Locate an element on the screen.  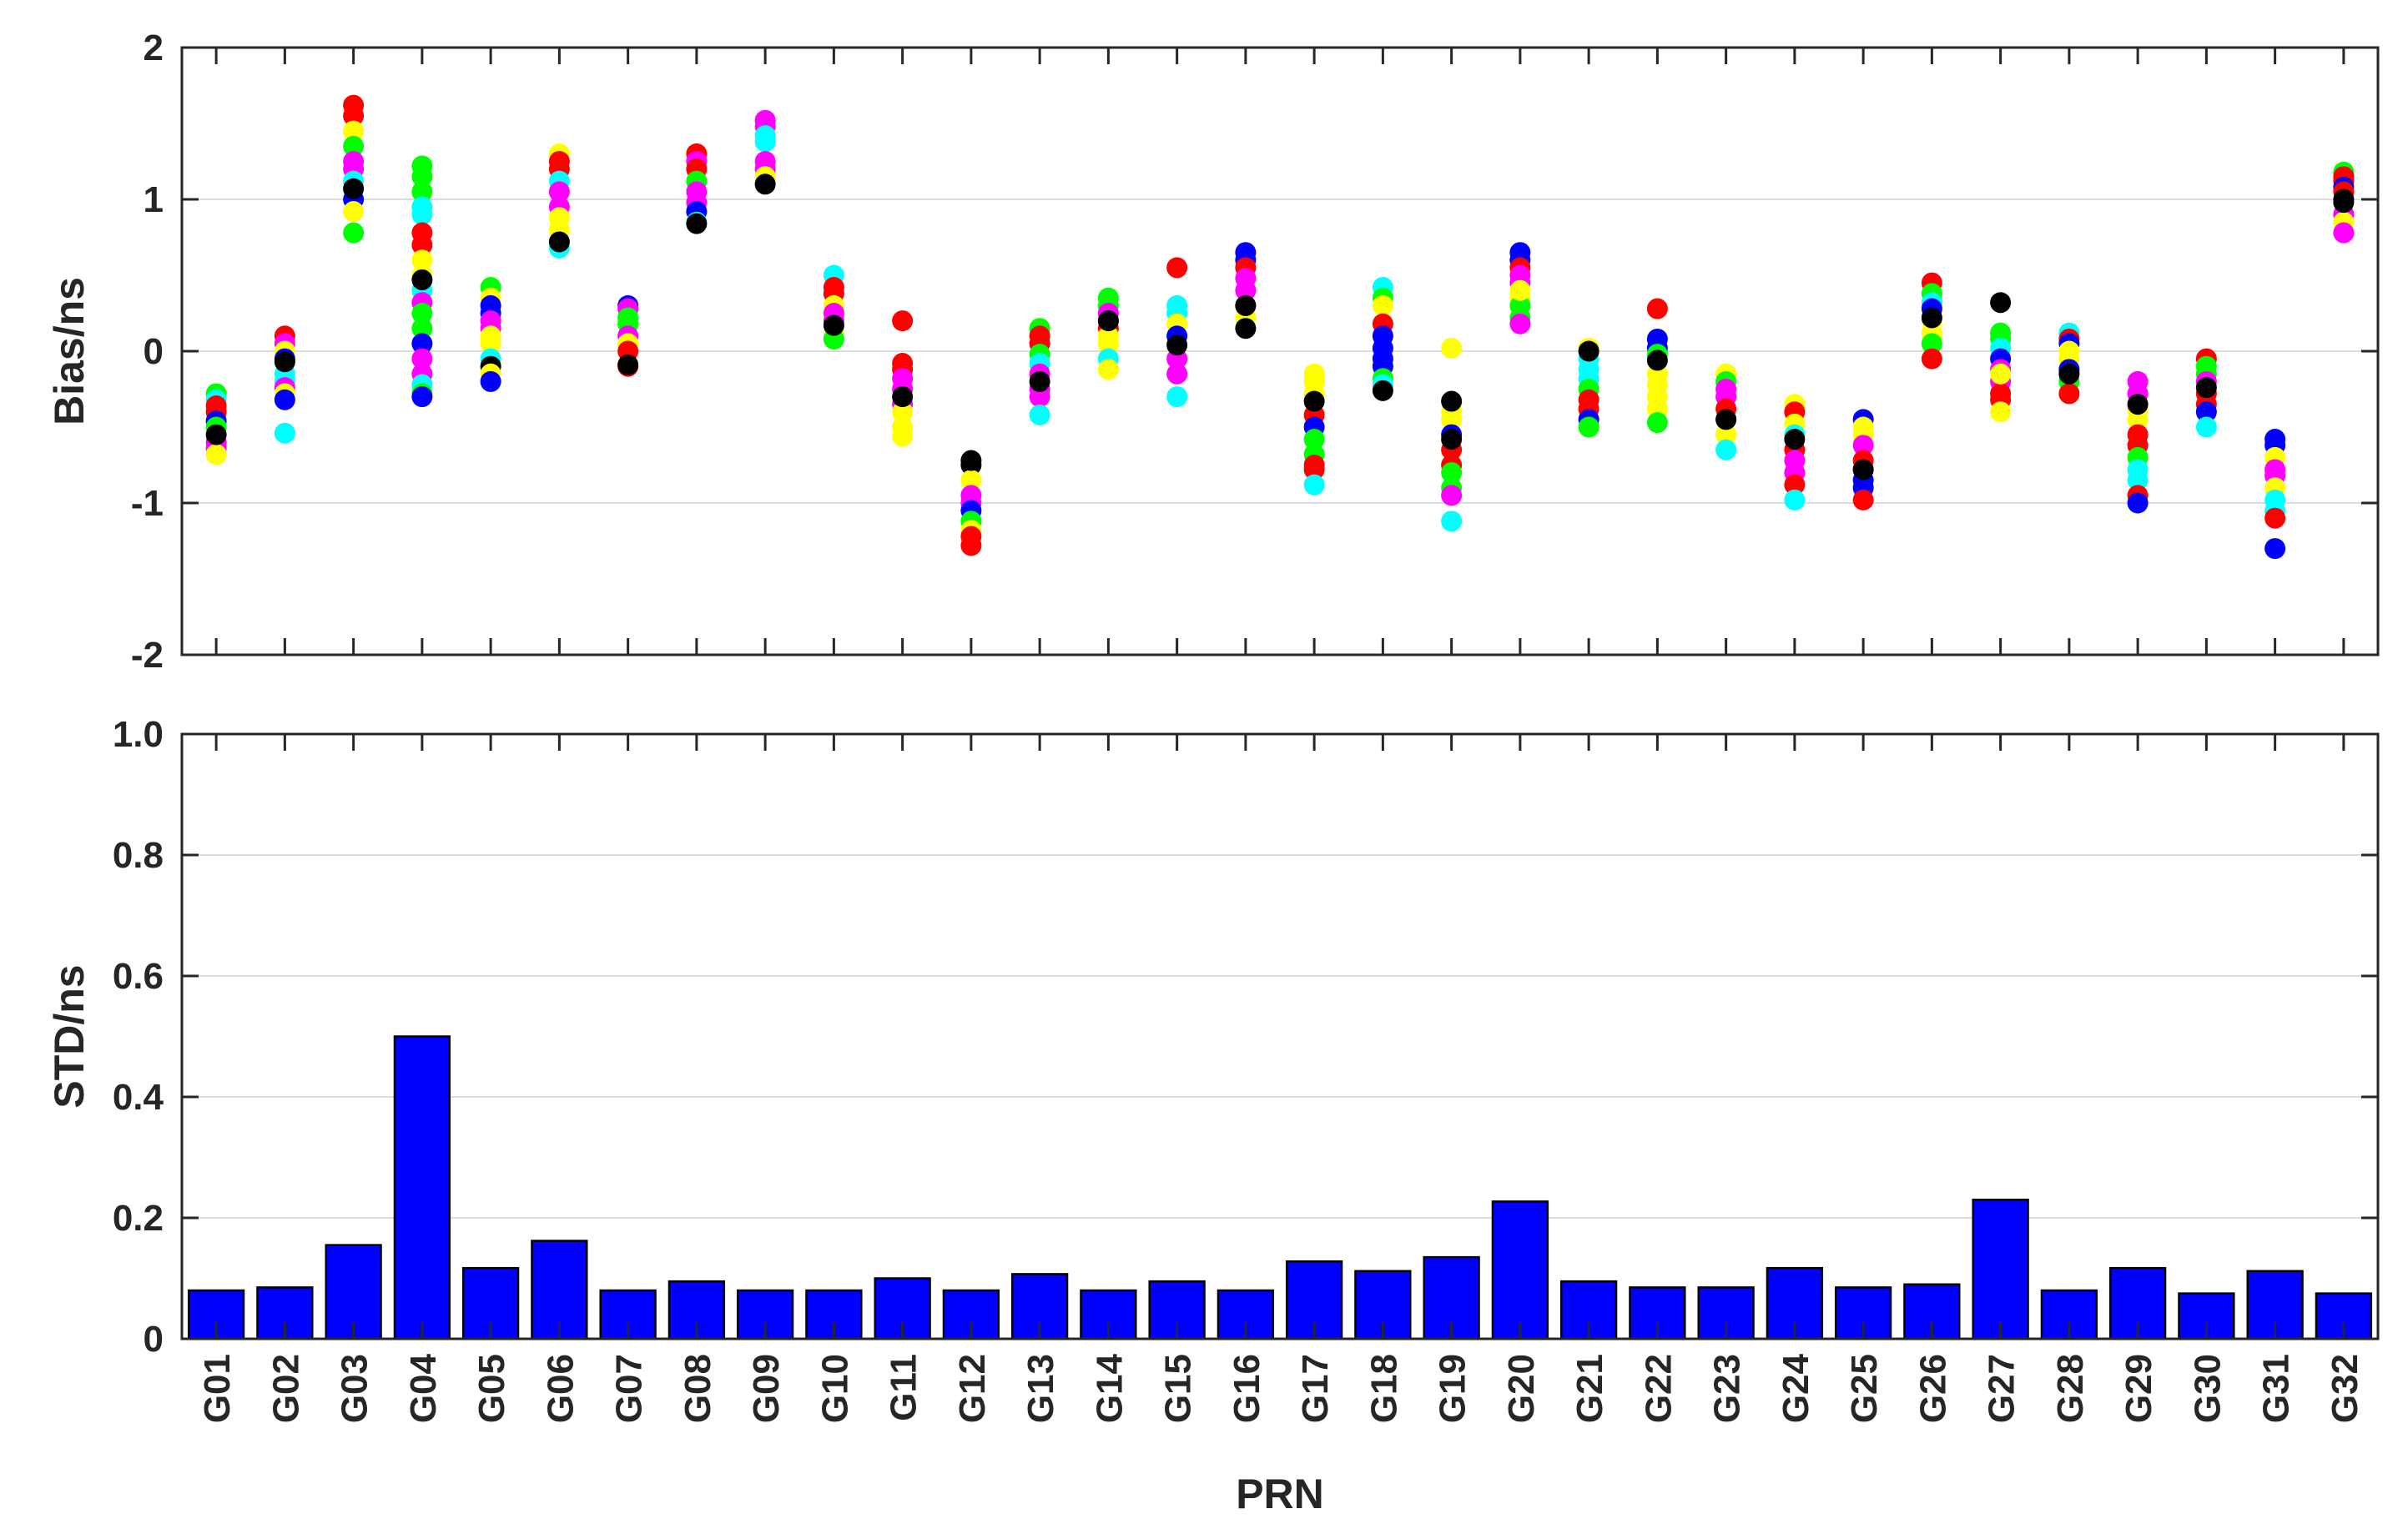
x-tick-label: G16 is located at coordinates (1247, 1388).